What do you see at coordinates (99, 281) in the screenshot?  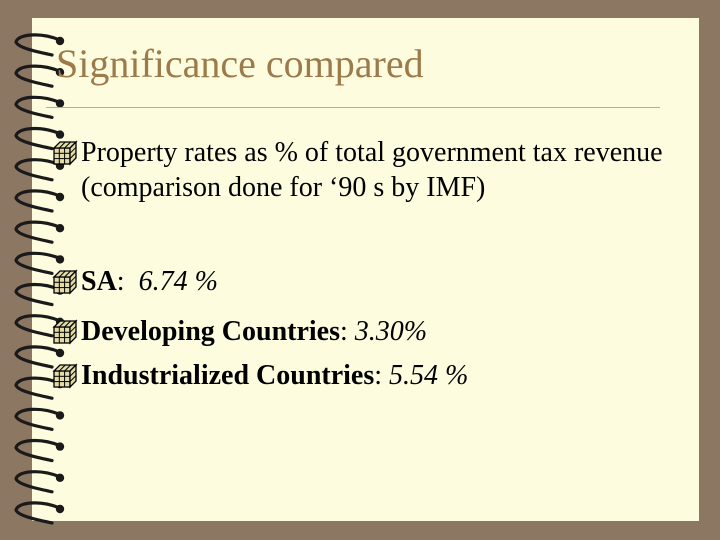 I see `bullet-label: SA` at bounding box center [99, 281].